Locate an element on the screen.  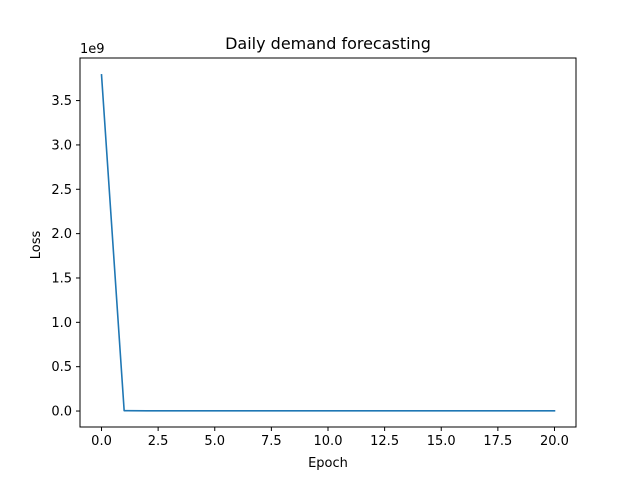
y-tick-label: 1.5 is located at coordinates (61, 278).